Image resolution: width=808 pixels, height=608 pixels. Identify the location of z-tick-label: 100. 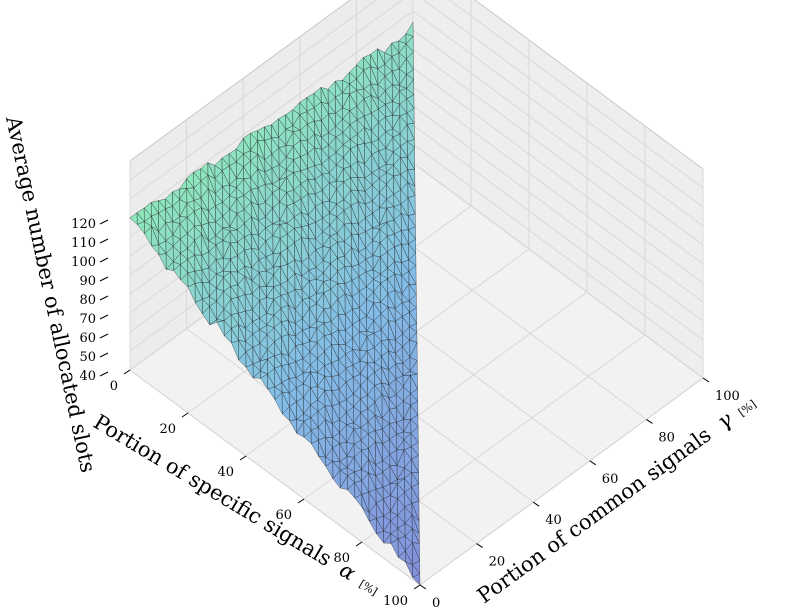
(83, 262).